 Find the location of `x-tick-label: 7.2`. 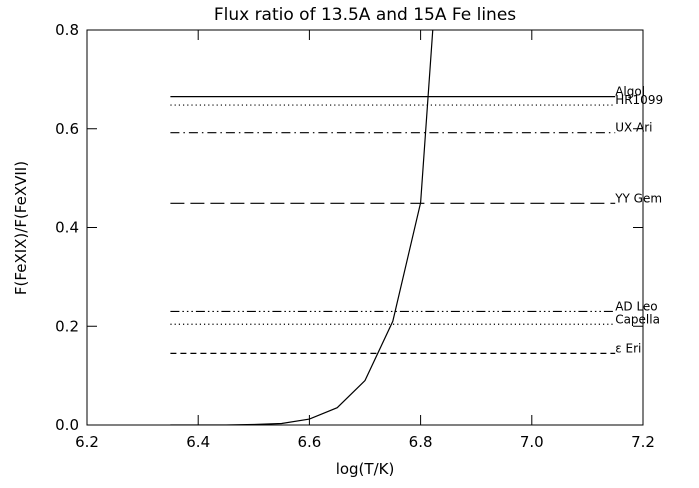

x-tick-label: 7.2 is located at coordinates (643, 442).